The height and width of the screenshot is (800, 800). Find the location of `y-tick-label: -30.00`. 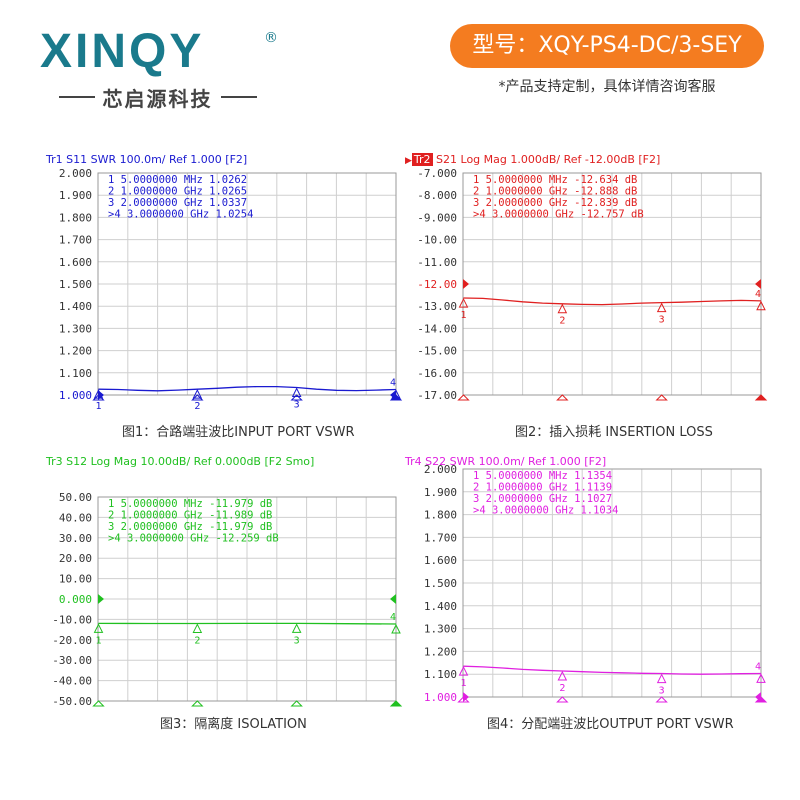

y-tick-label: -30.00 is located at coordinates (72, 660).